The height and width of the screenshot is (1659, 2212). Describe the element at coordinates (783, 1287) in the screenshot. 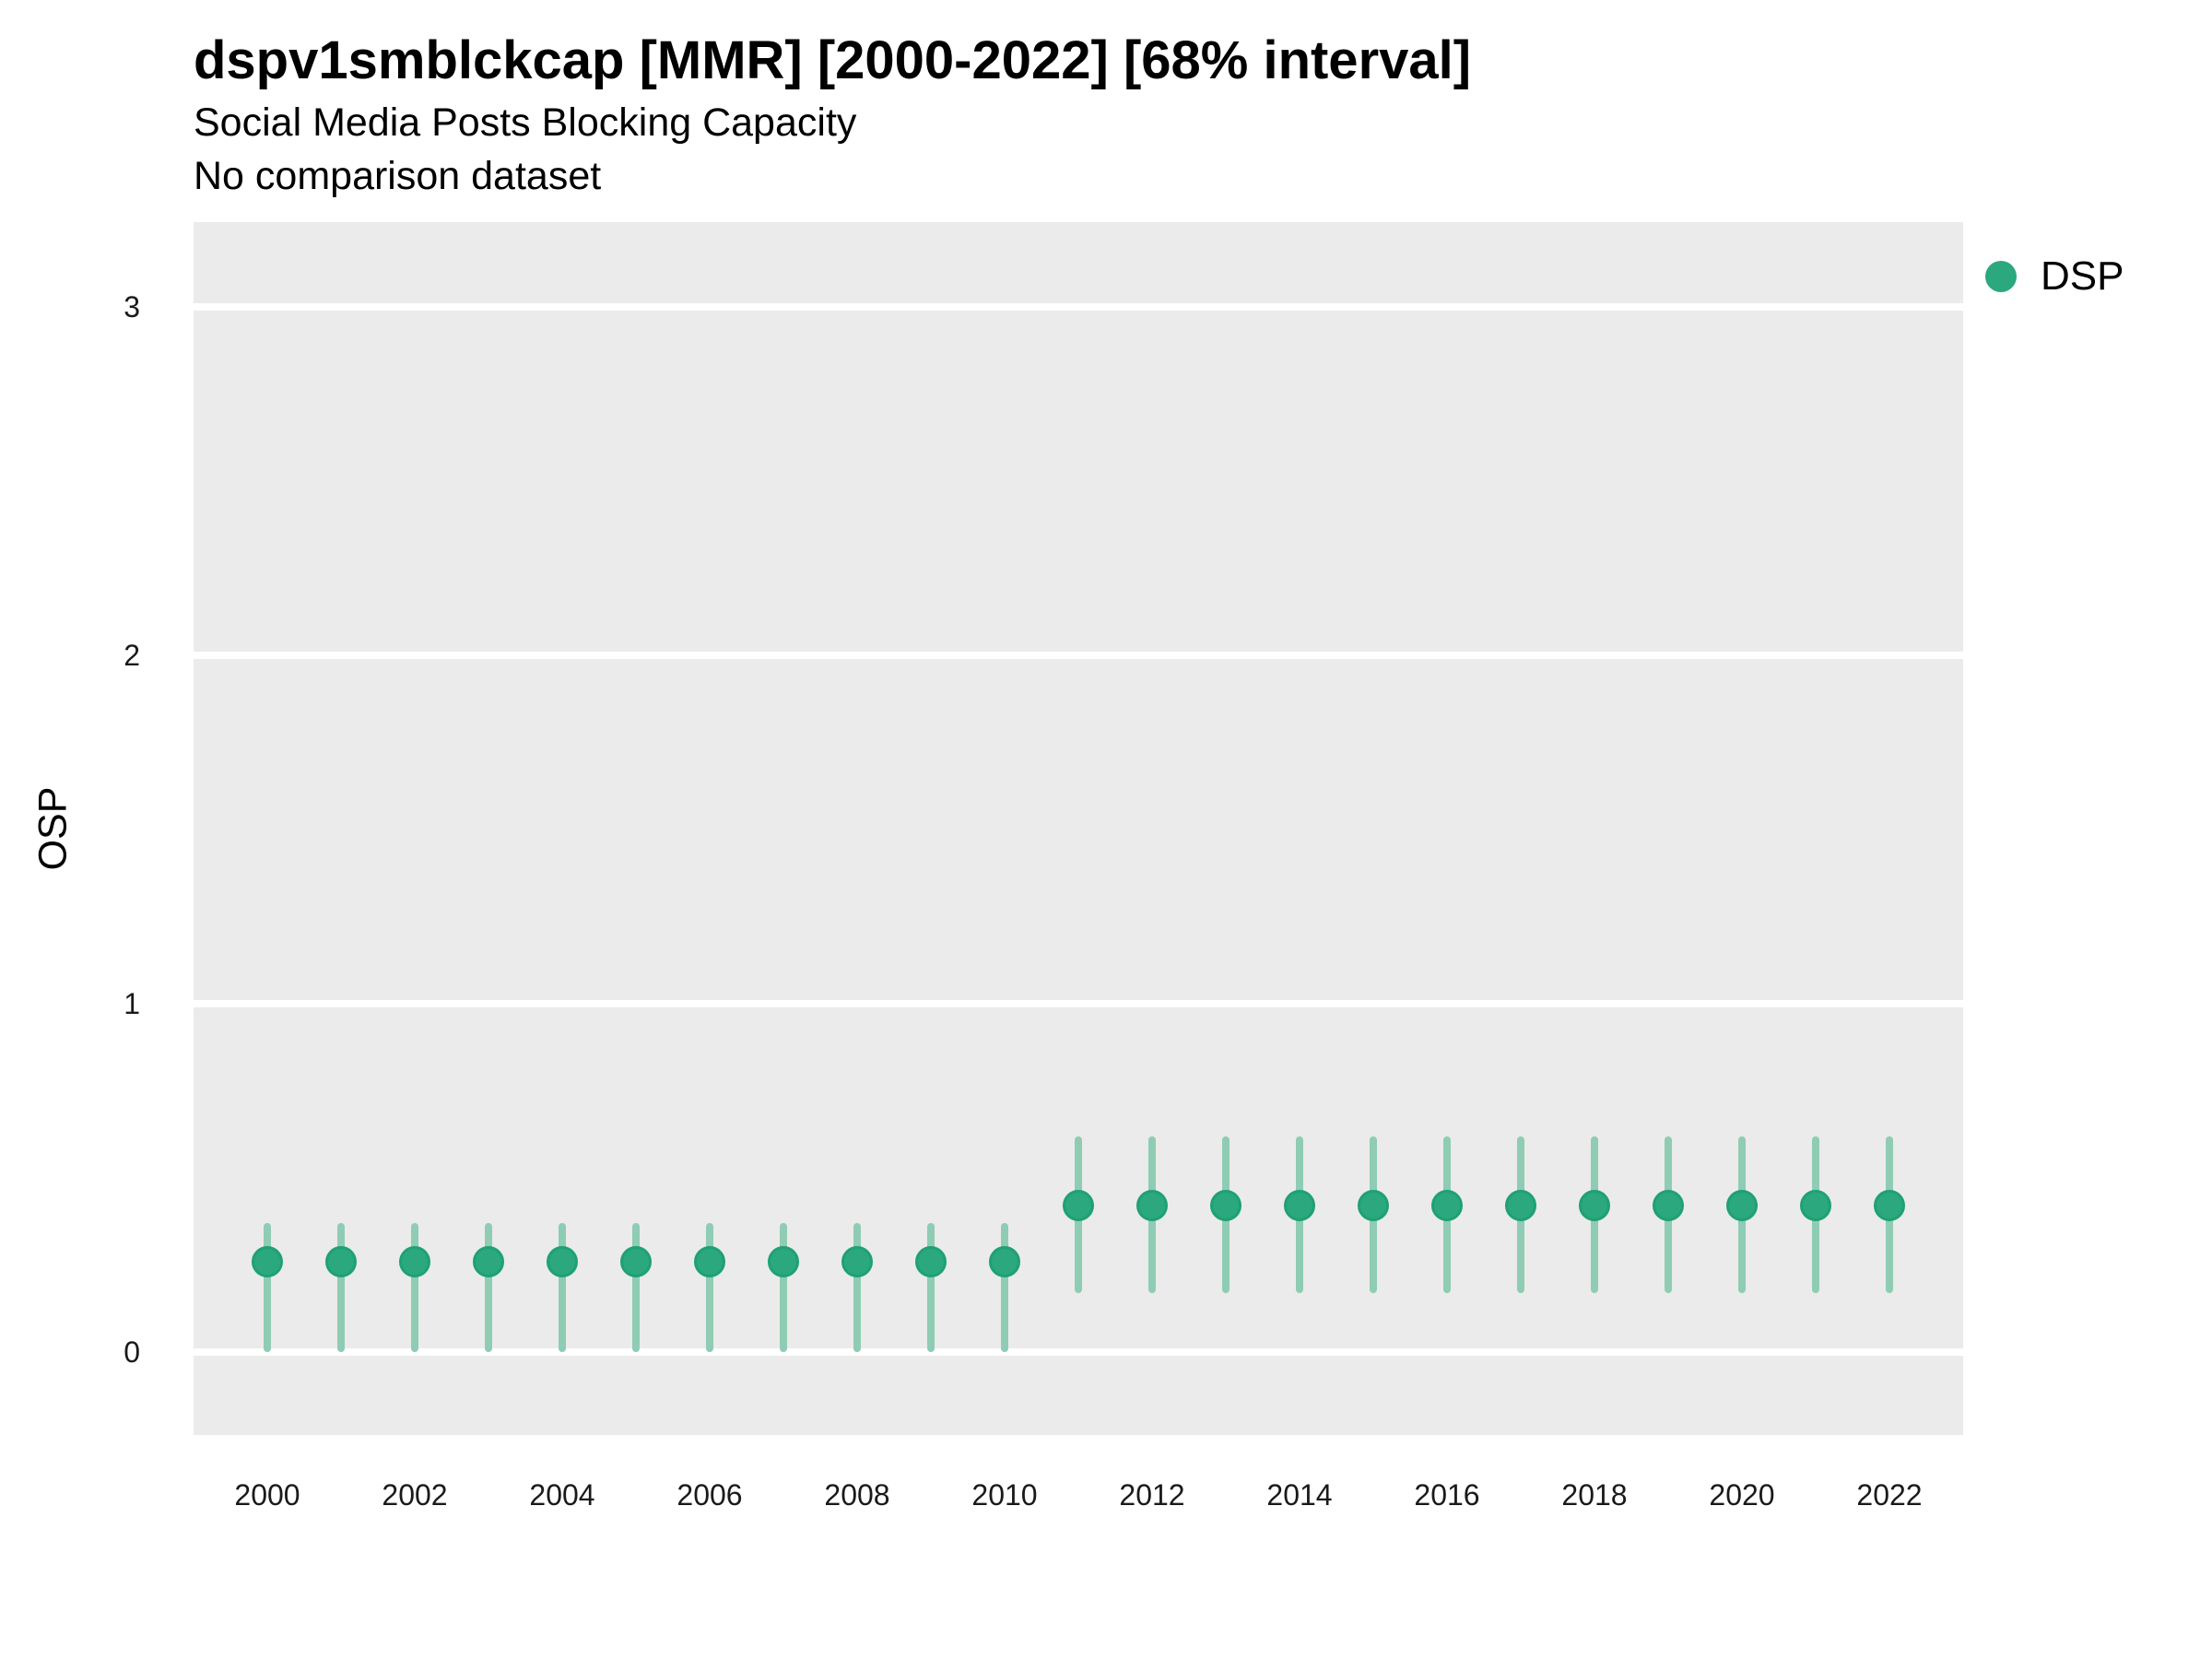

I see `interval-2007` at that location.